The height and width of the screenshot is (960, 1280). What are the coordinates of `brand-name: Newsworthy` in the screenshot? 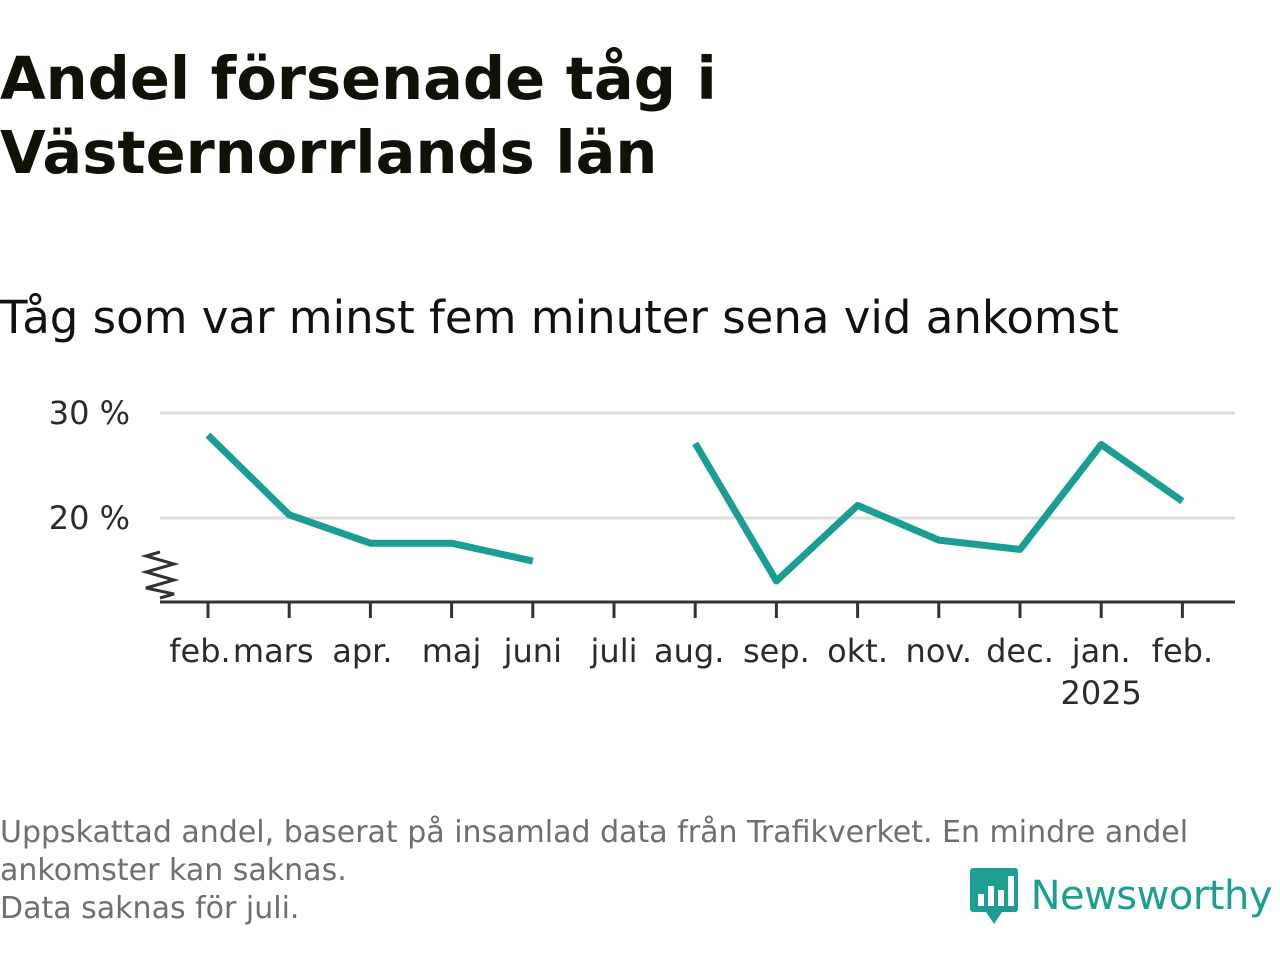 It's located at (1151, 896).